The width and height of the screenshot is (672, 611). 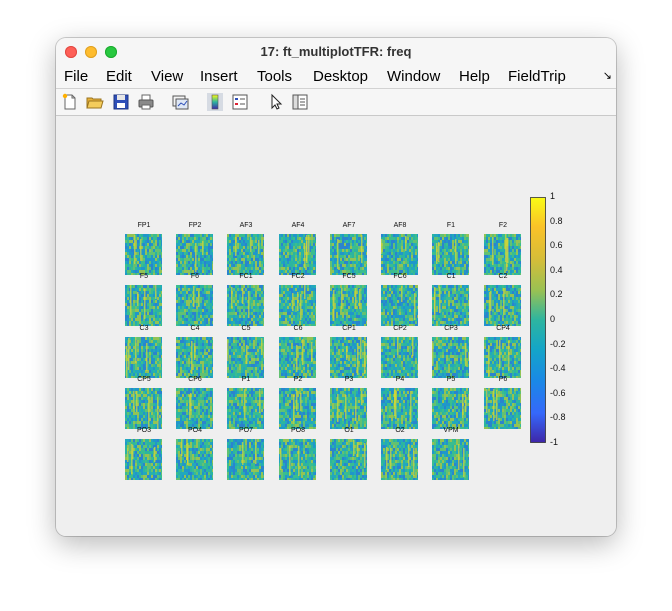 I want to click on channel-label: C1, so click(x=451, y=276).